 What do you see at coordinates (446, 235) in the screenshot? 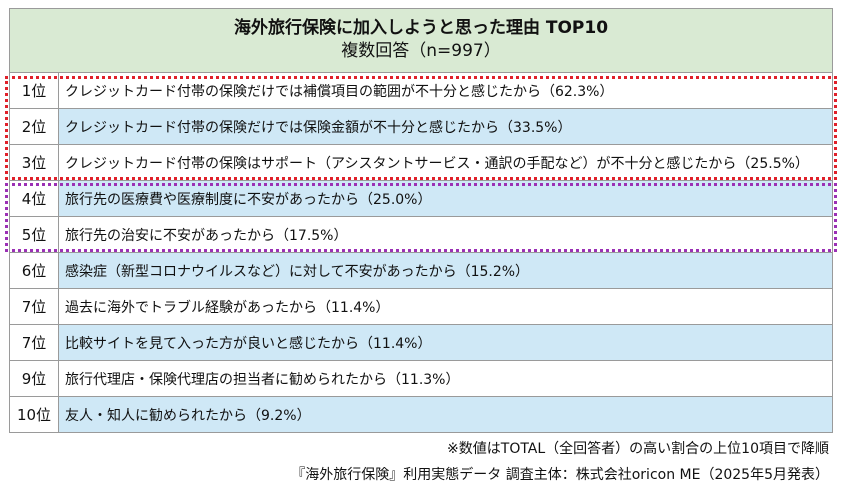
I see `reason-cell: 旅行先の治安に不安があったから（17.5%）` at bounding box center [446, 235].